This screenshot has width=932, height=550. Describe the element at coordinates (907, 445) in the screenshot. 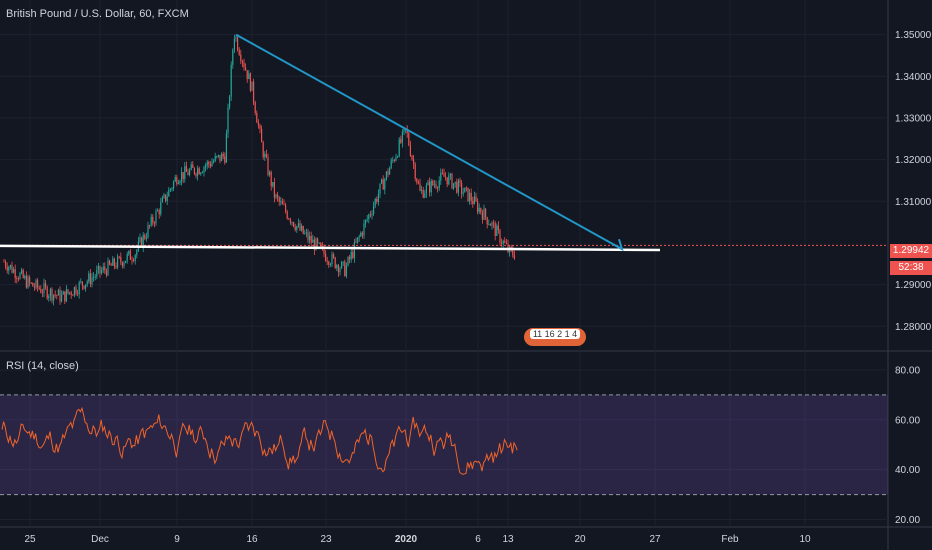

I see `rsi-axis: 80.00 60.00 40.00 20.00` at that location.